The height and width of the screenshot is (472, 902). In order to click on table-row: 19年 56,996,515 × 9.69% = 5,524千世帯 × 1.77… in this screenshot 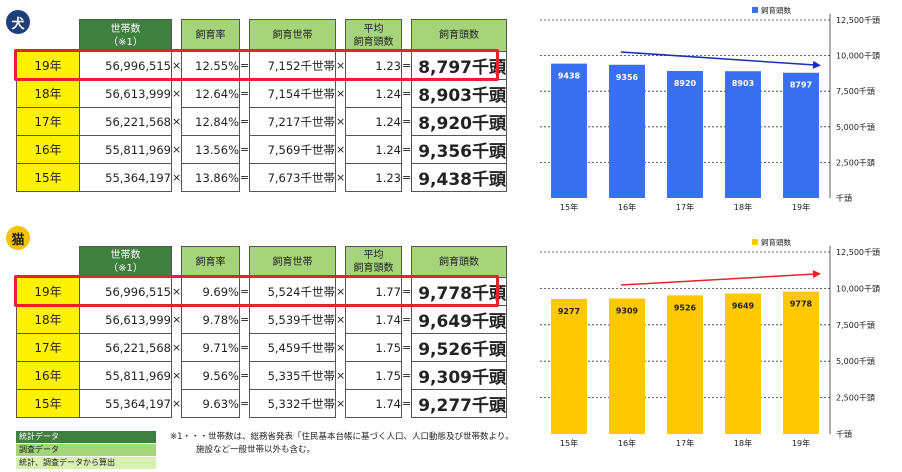, I will do `click(261, 291)`.